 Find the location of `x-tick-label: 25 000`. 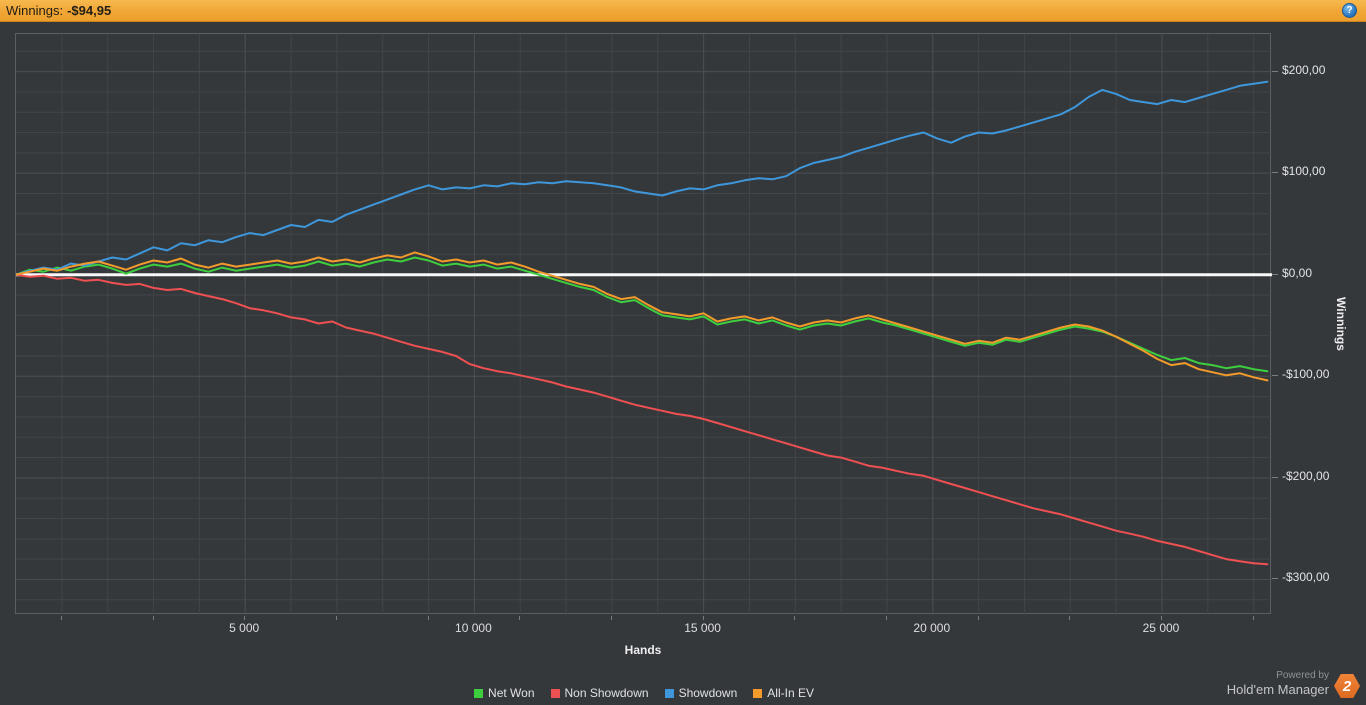

x-tick-label: 25 000 is located at coordinates (1161, 628).